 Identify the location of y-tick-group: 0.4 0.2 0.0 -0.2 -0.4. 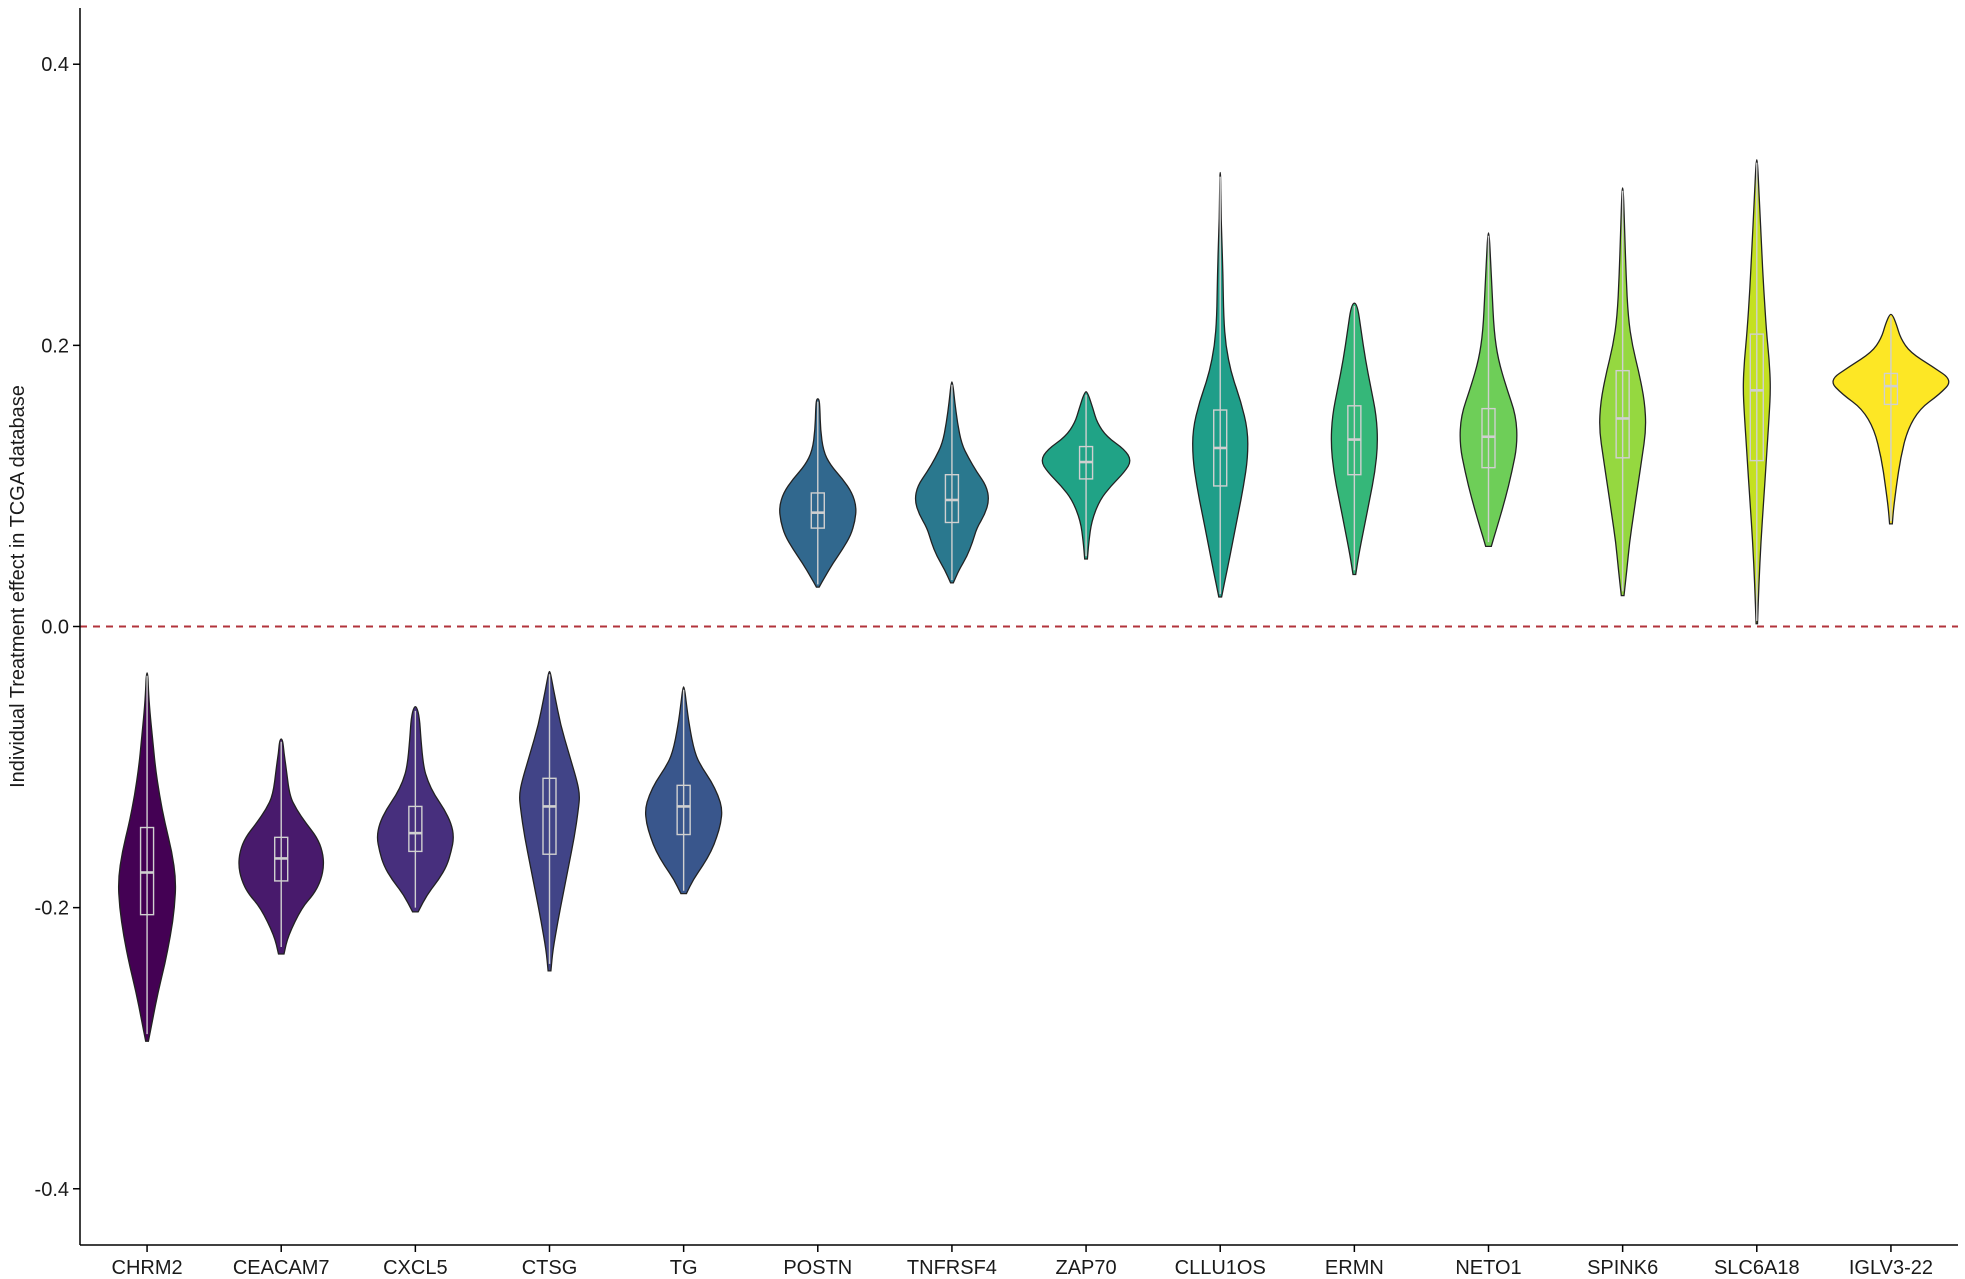
(57, 627).